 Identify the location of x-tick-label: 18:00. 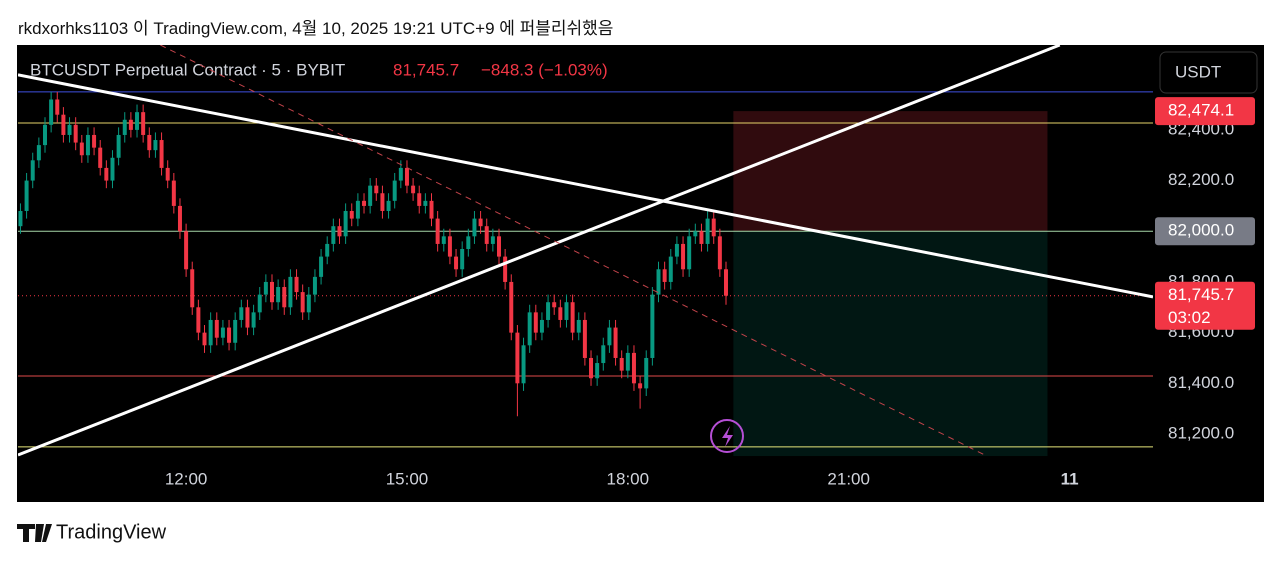
(628, 478).